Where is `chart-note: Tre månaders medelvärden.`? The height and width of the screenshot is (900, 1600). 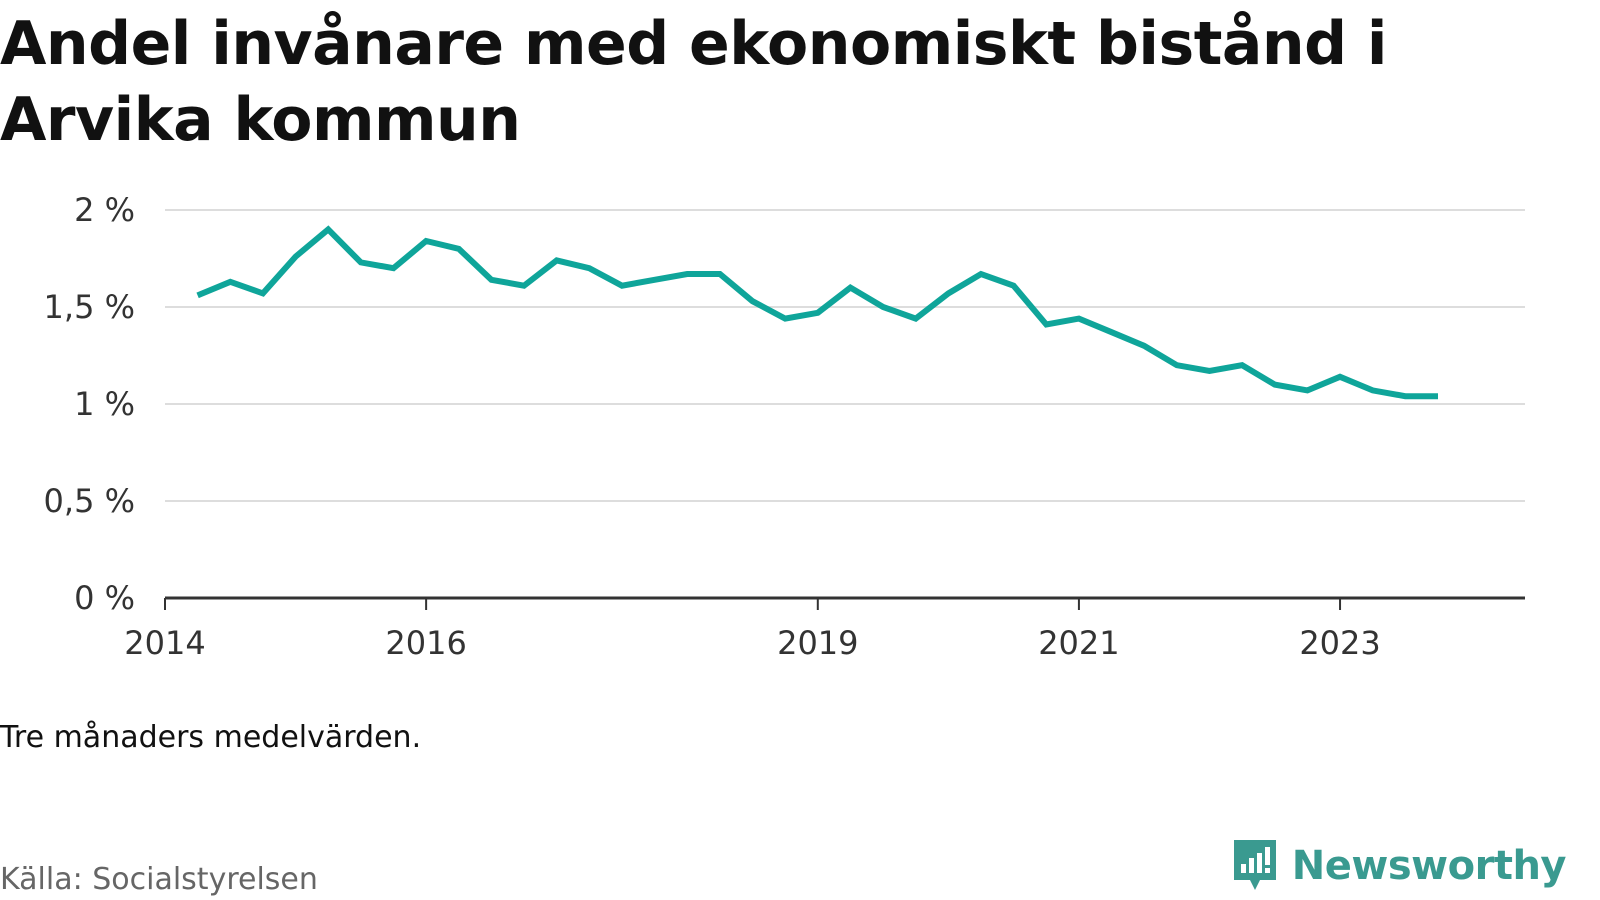
chart-note: Tre månaders medelvärden. is located at coordinates (211, 737).